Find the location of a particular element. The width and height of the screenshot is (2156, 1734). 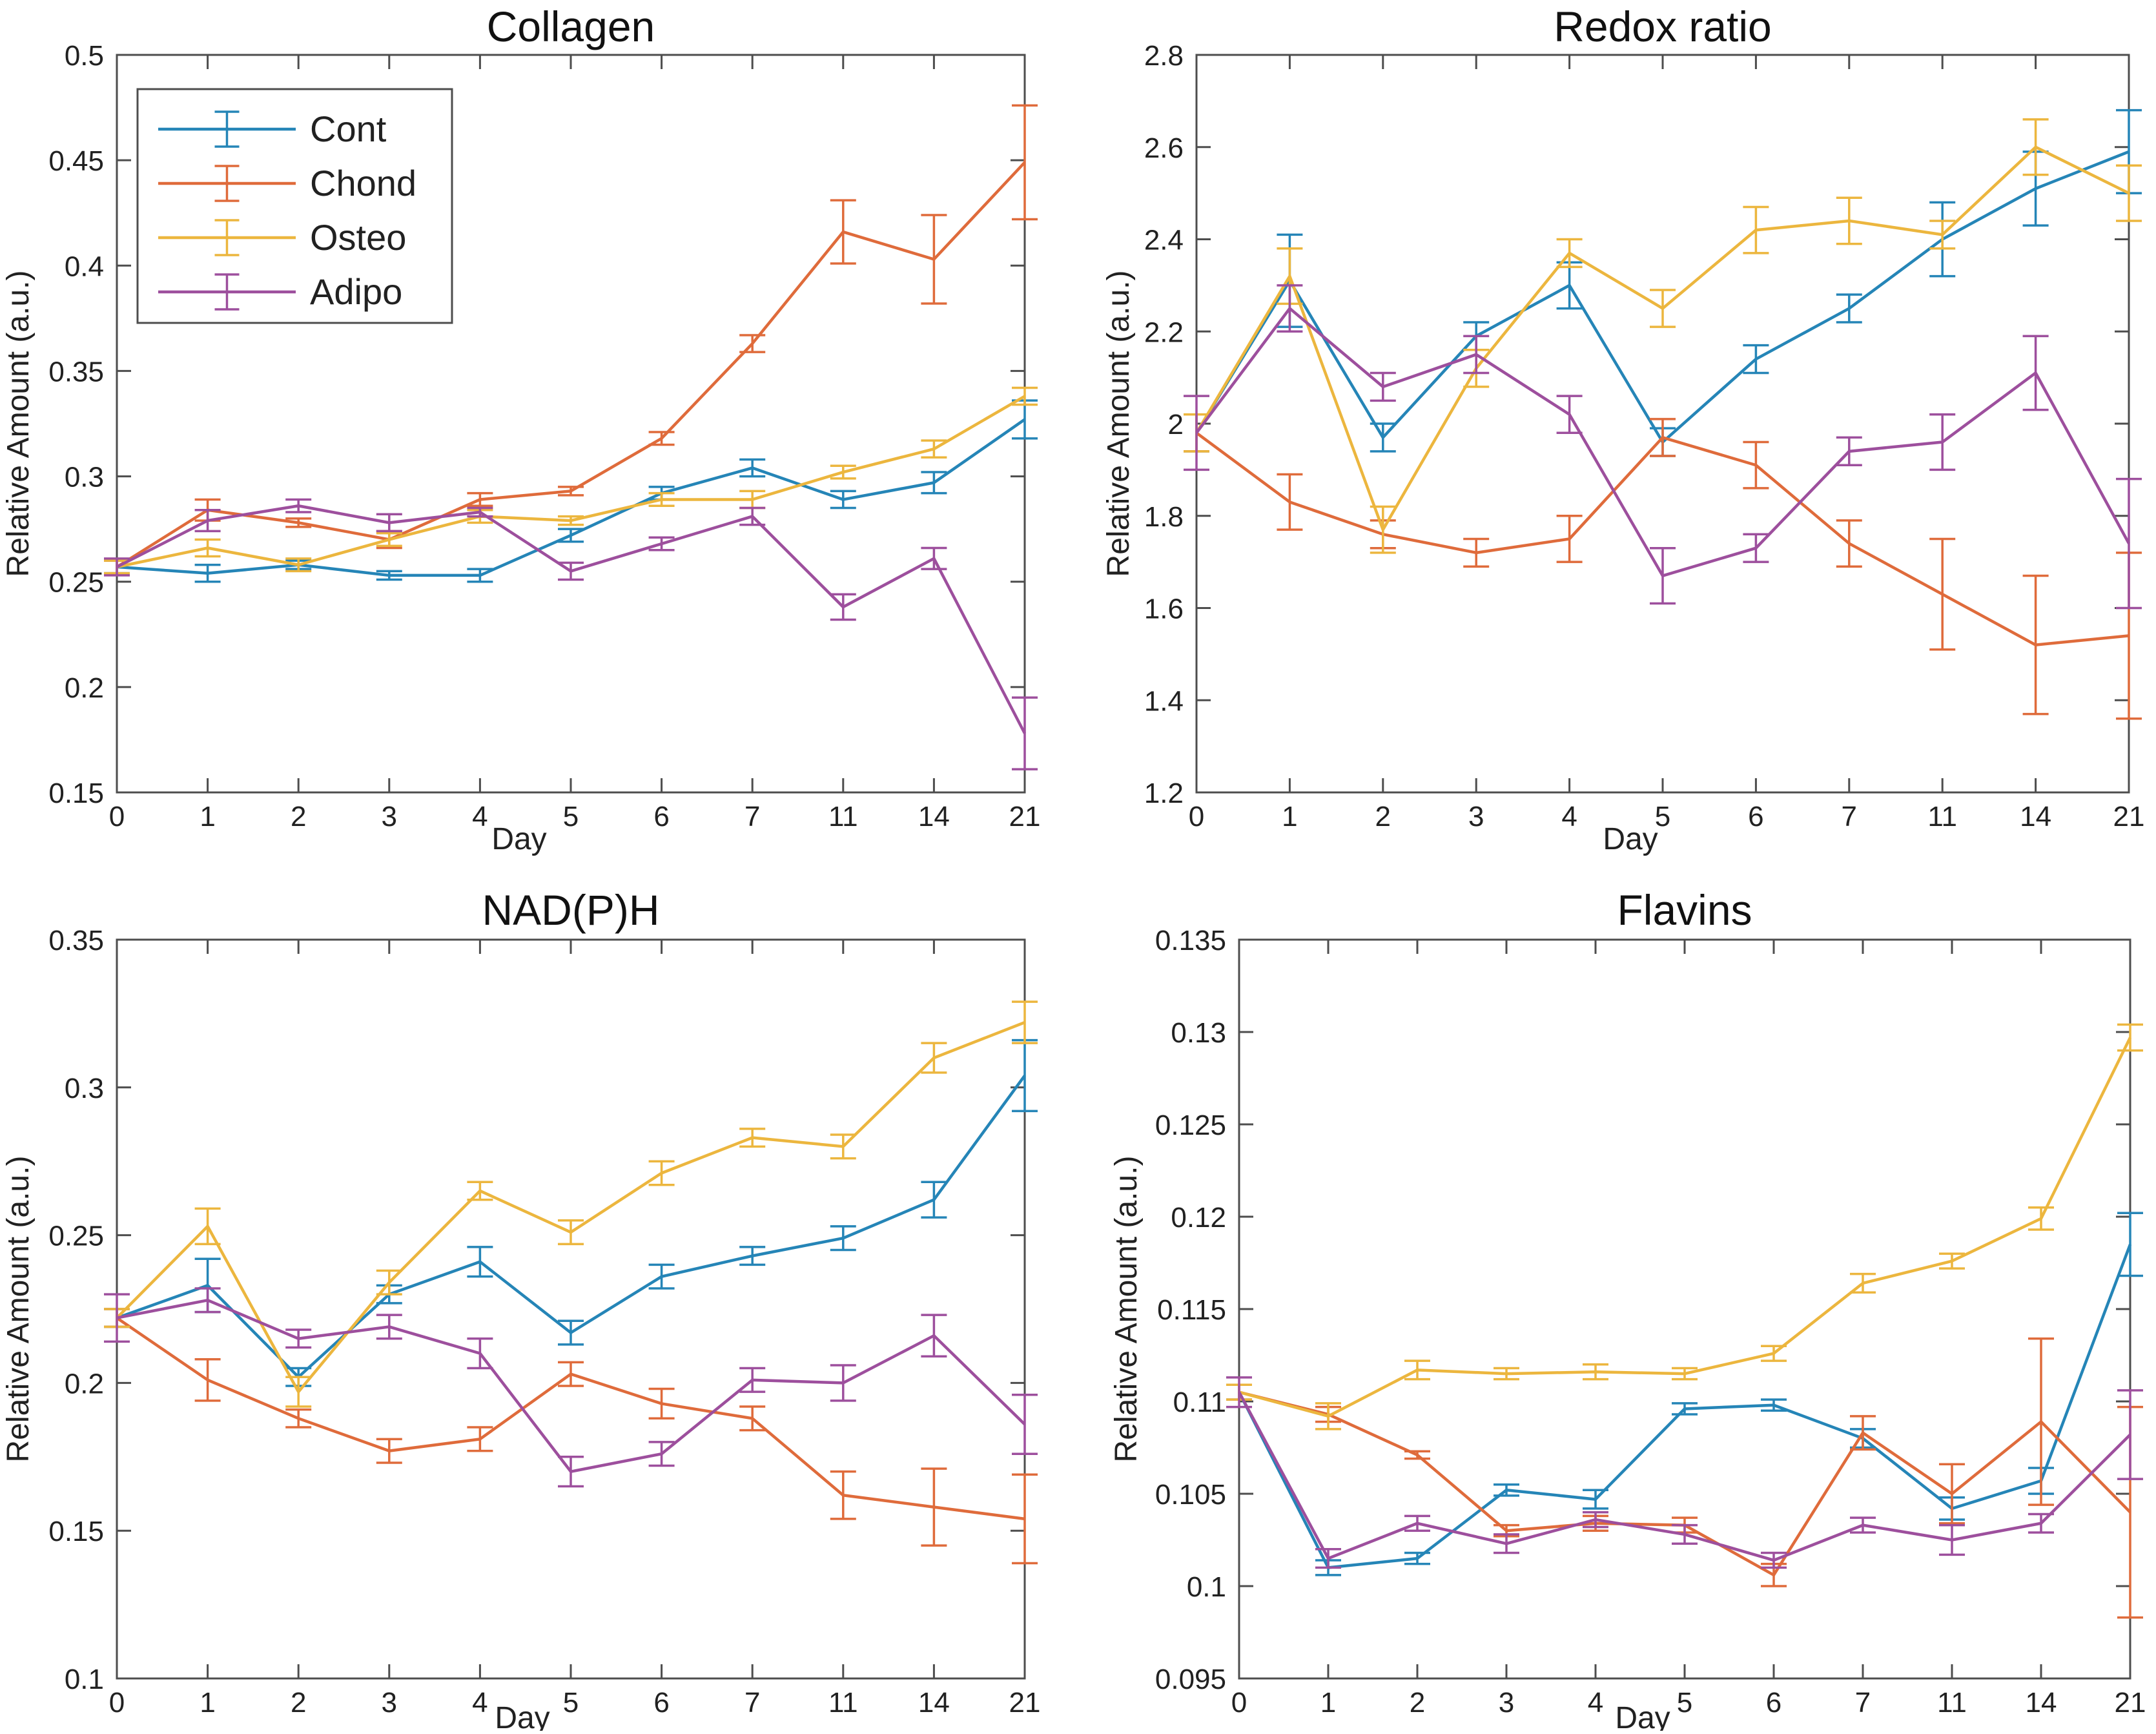

y-tick-label: 0.135 is located at coordinates (1190, 940).